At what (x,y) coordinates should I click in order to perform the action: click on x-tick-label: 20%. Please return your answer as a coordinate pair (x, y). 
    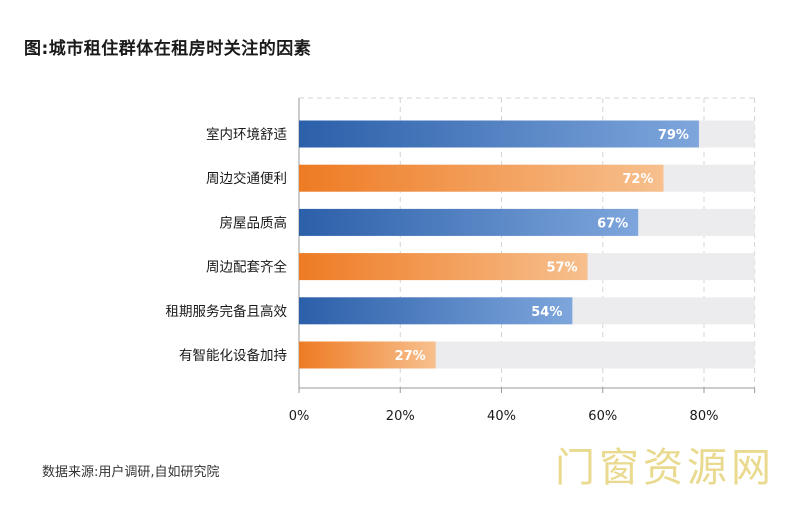
    Looking at the image, I should click on (400, 416).